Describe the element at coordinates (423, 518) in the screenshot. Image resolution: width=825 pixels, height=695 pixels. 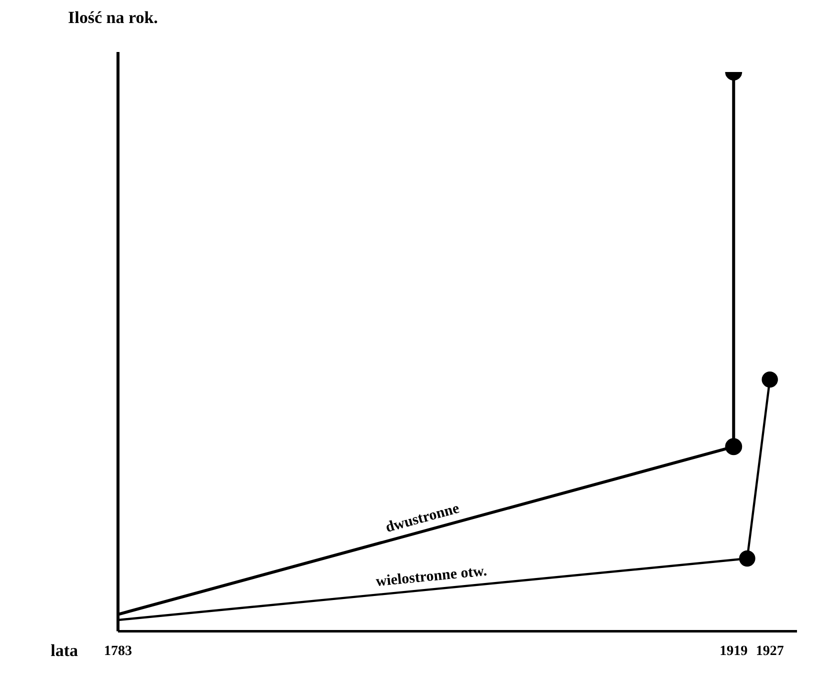
I see `text: dwustronne` at that location.